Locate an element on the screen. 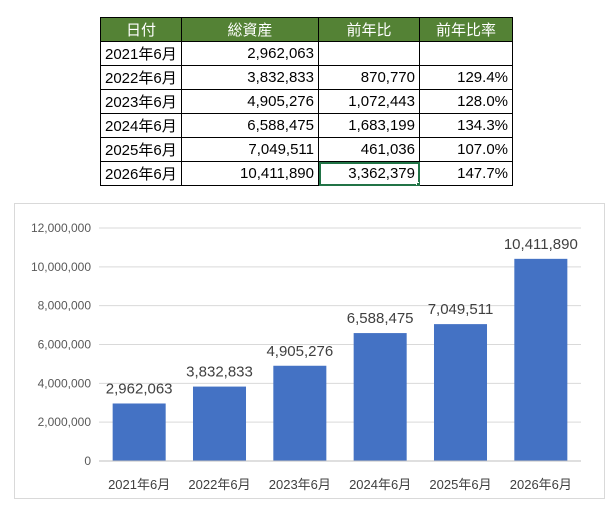 This screenshot has width=613, height=507. table-cell: 107.0% is located at coordinates (466, 149).